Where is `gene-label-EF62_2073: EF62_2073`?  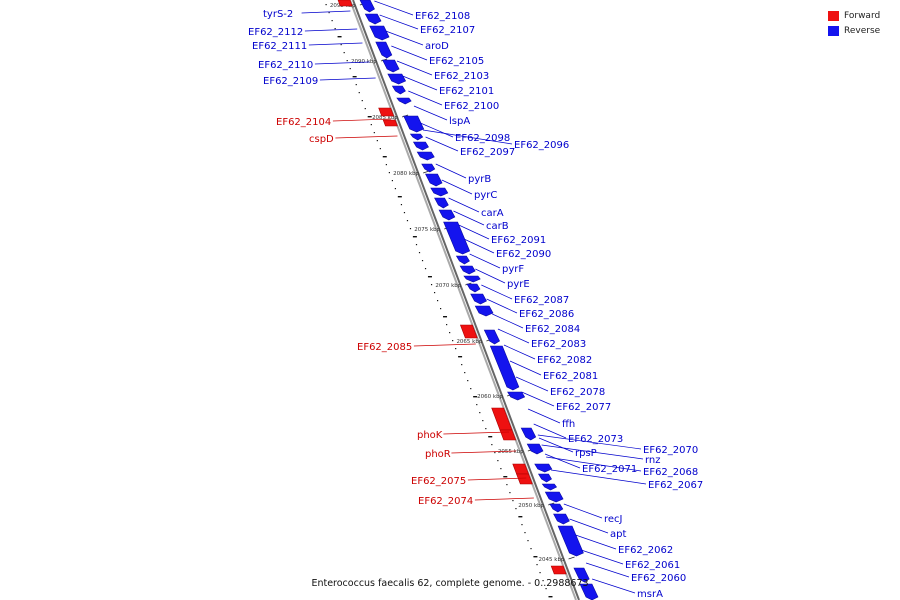 gene-label-EF62_2073: EF62_2073 is located at coordinates (595, 439).